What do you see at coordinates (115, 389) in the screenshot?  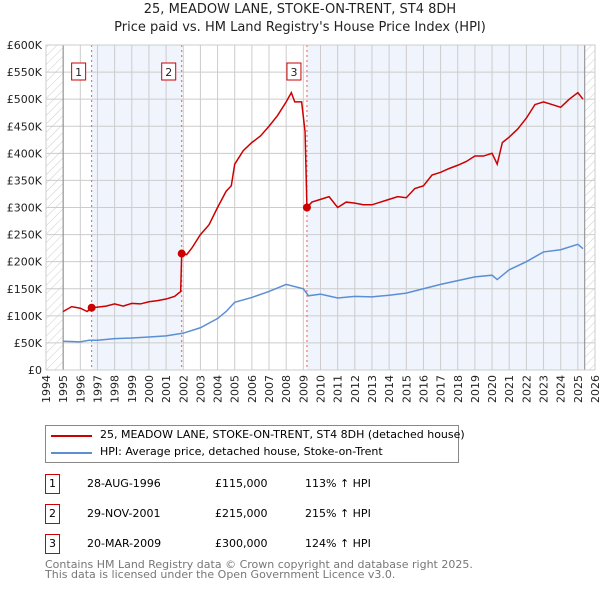 I see `x-tick-label: 1998` at bounding box center [115, 389].